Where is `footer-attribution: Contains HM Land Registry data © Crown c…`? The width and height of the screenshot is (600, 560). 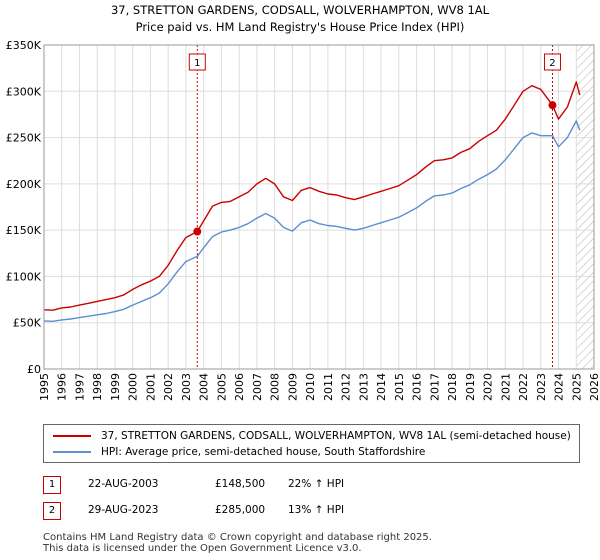 footer-attribution: Contains HM Land Registry data © Crown c… is located at coordinates (313, 543).